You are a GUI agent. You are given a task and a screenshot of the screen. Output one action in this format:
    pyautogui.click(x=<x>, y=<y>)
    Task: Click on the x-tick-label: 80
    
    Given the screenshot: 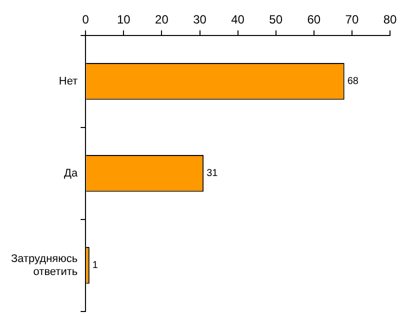 What is the action you would take?
    pyautogui.click(x=390, y=19)
    